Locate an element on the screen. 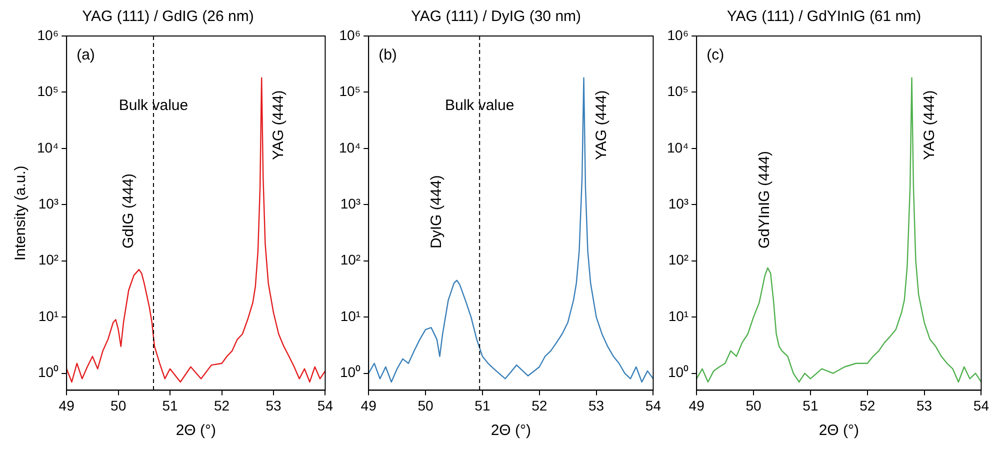  chart-title: YAG (111) / GdYInIG (61 nm) is located at coordinates (824, 17).